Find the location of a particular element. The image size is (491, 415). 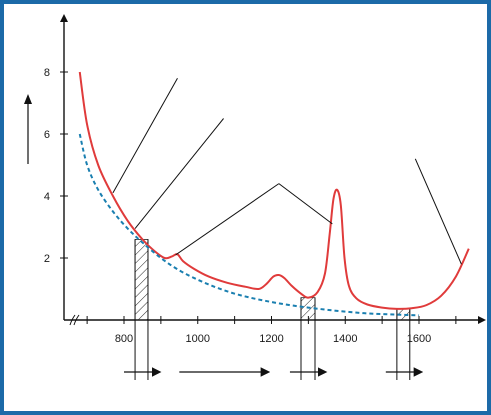

y-axis-arrowhead is located at coordinates (64, 18).